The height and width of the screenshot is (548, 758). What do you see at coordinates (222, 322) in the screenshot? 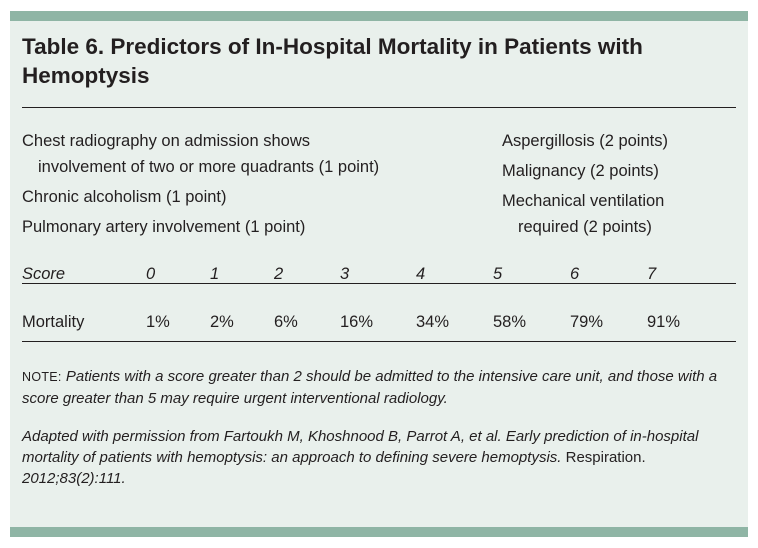
I see `mortality-cell: 2%` at bounding box center [222, 322].